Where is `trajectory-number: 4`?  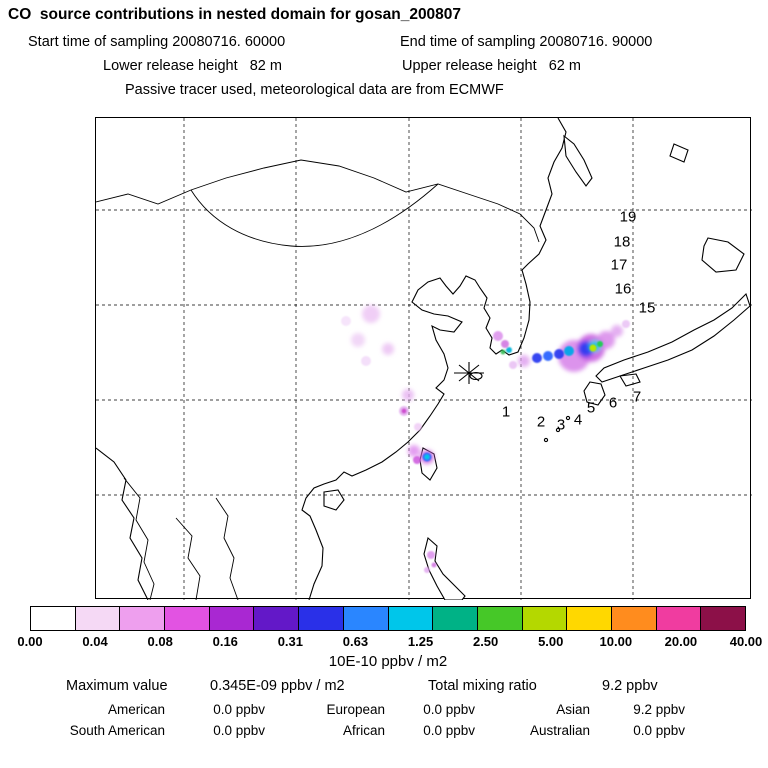 trajectory-number: 4 is located at coordinates (578, 420).